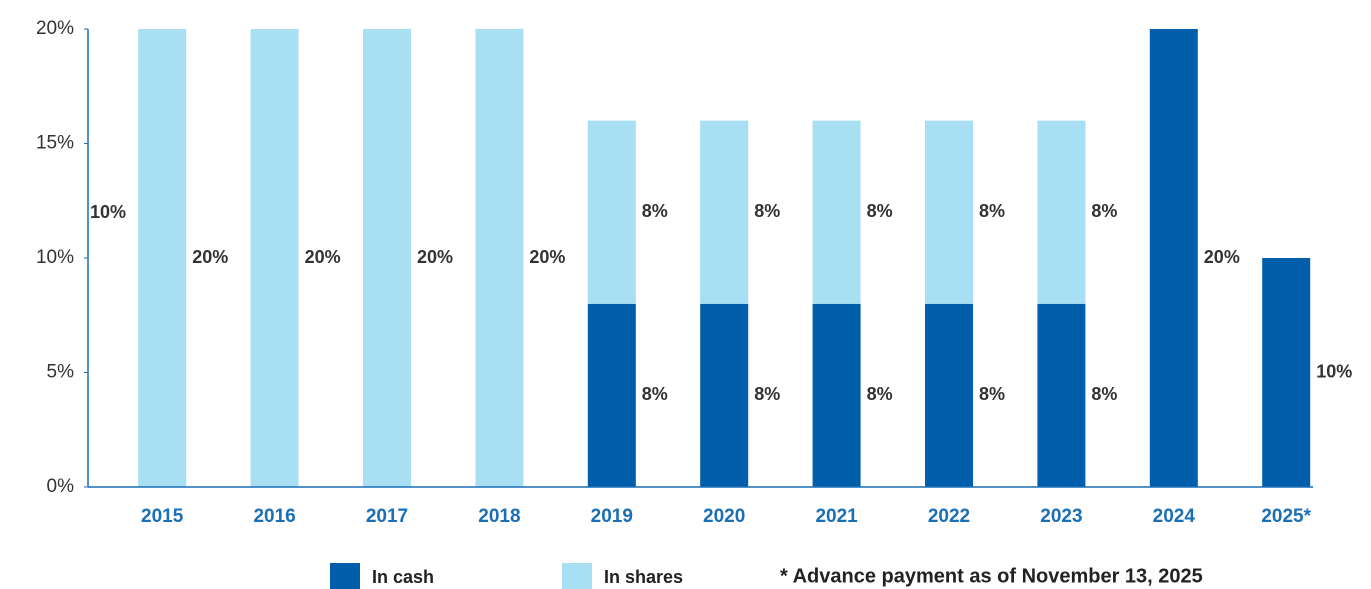  What do you see at coordinates (836, 516) in the screenshot?
I see `x-tick-label: 2021` at bounding box center [836, 516].